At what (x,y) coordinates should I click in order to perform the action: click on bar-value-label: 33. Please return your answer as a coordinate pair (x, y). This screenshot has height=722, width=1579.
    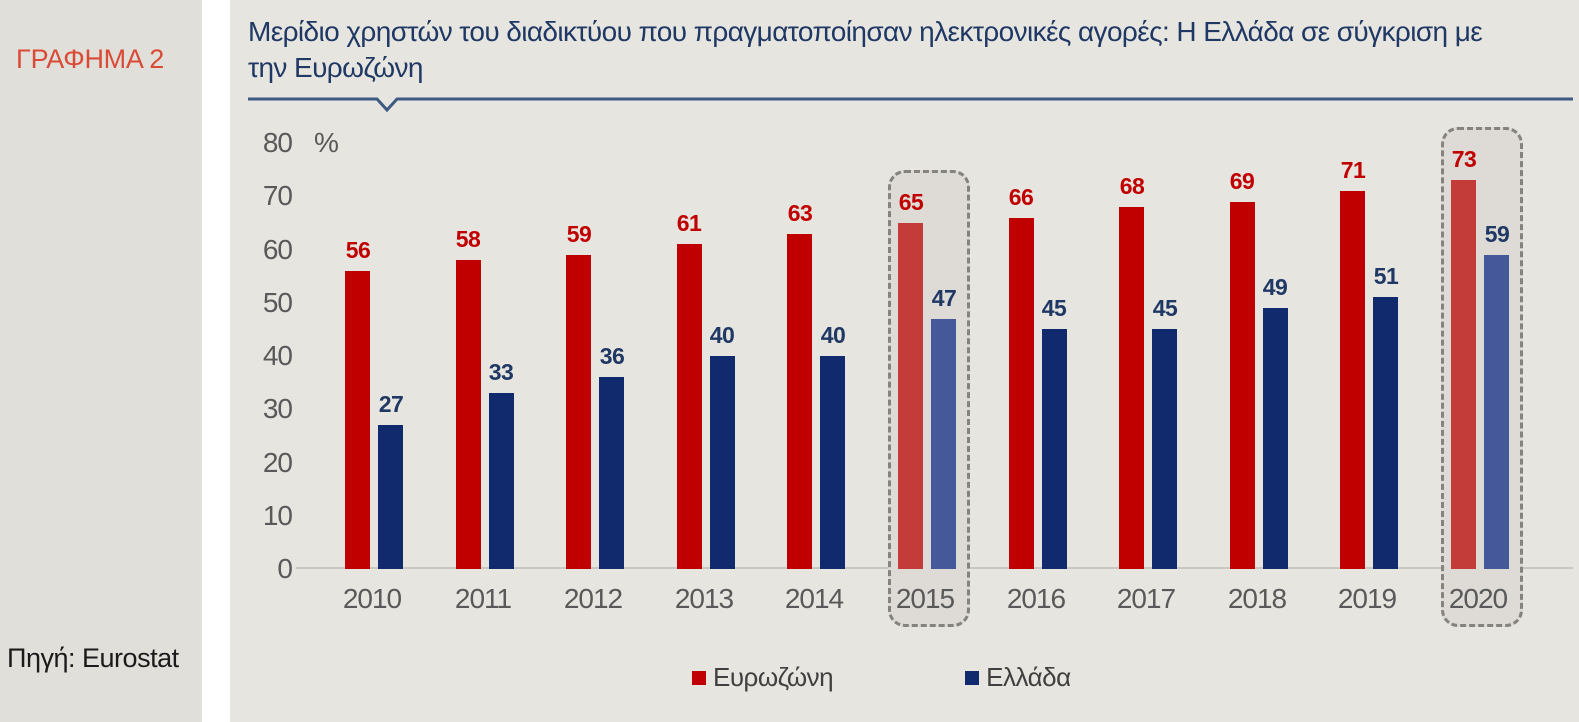
    Looking at the image, I should click on (501, 372).